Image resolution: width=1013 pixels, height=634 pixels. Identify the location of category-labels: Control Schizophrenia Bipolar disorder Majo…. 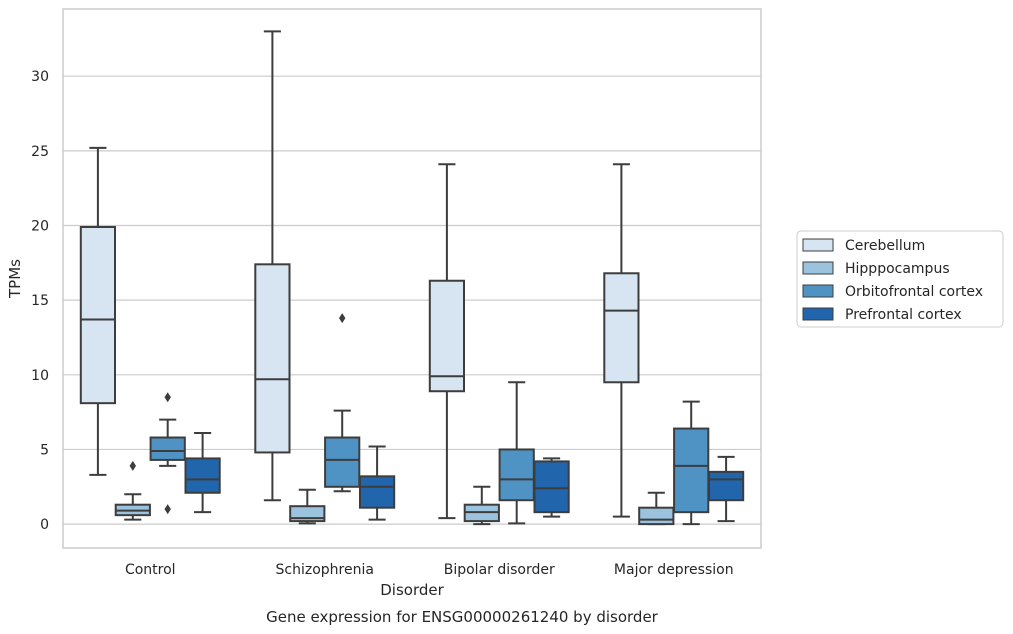
(429, 570).